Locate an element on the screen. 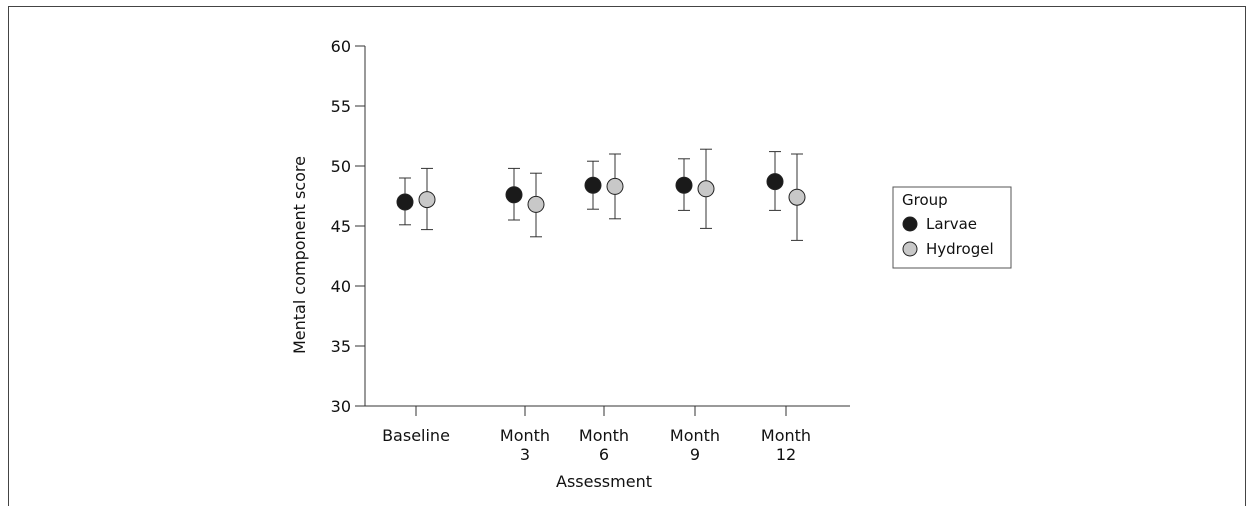 The height and width of the screenshot is (506, 1255). legend: Group Larvae Hydrogel is located at coordinates (952, 227).